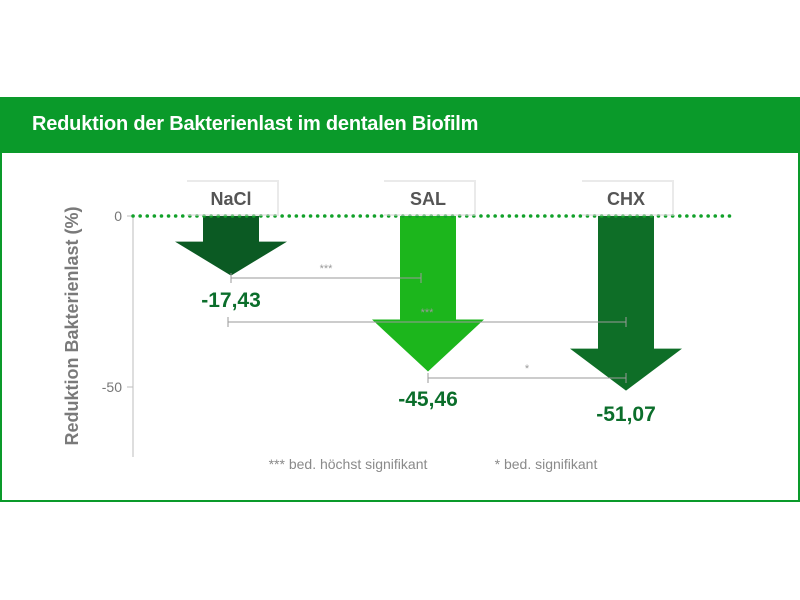  I want to click on category-label-box: SAL, so click(429, 198).